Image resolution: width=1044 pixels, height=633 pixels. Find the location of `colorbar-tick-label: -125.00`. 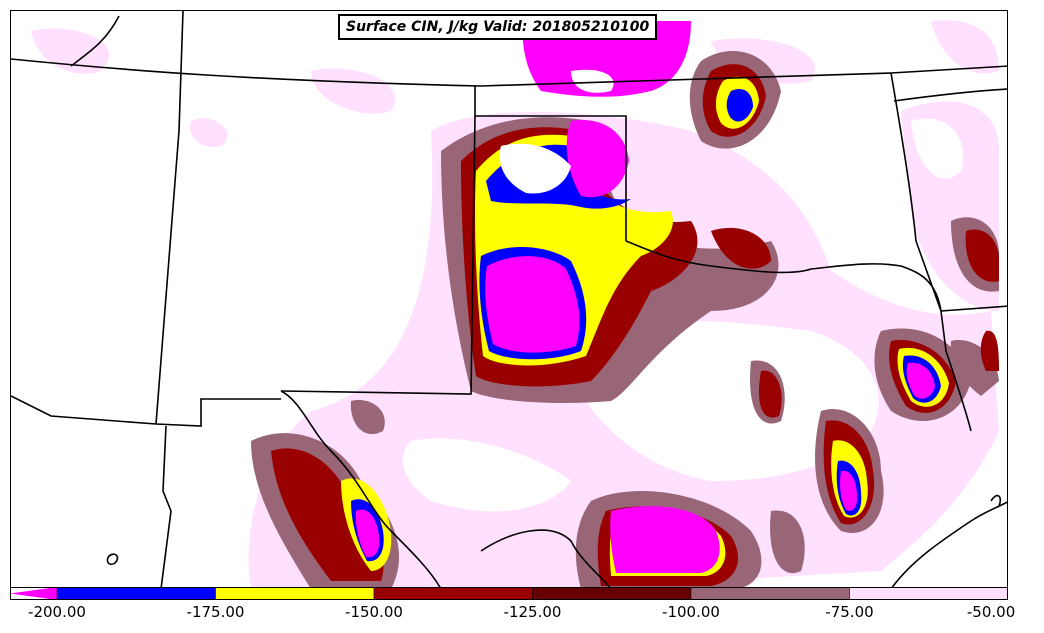

colorbar-tick-label: -125.00 is located at coordinates (532, 612).